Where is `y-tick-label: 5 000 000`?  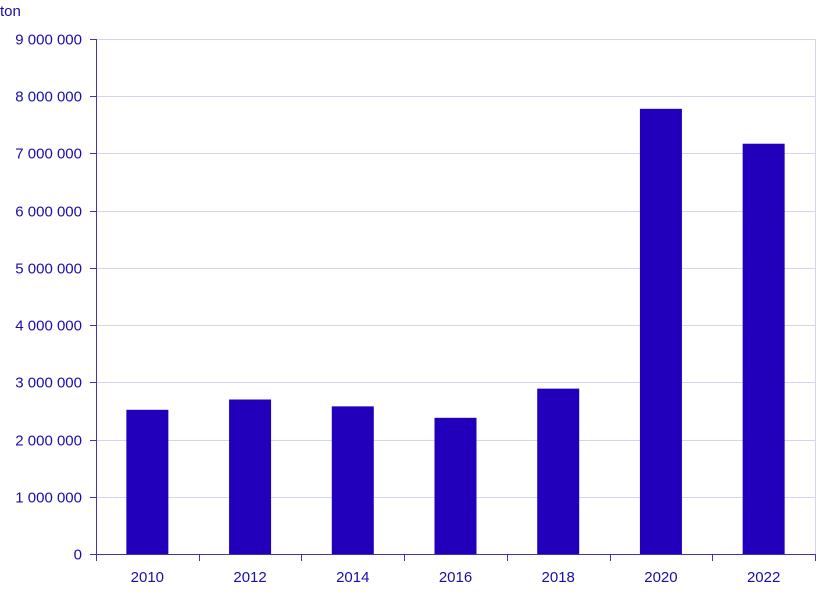
y-tick-label: 5 000 000 is located at coordinates (48, 269).